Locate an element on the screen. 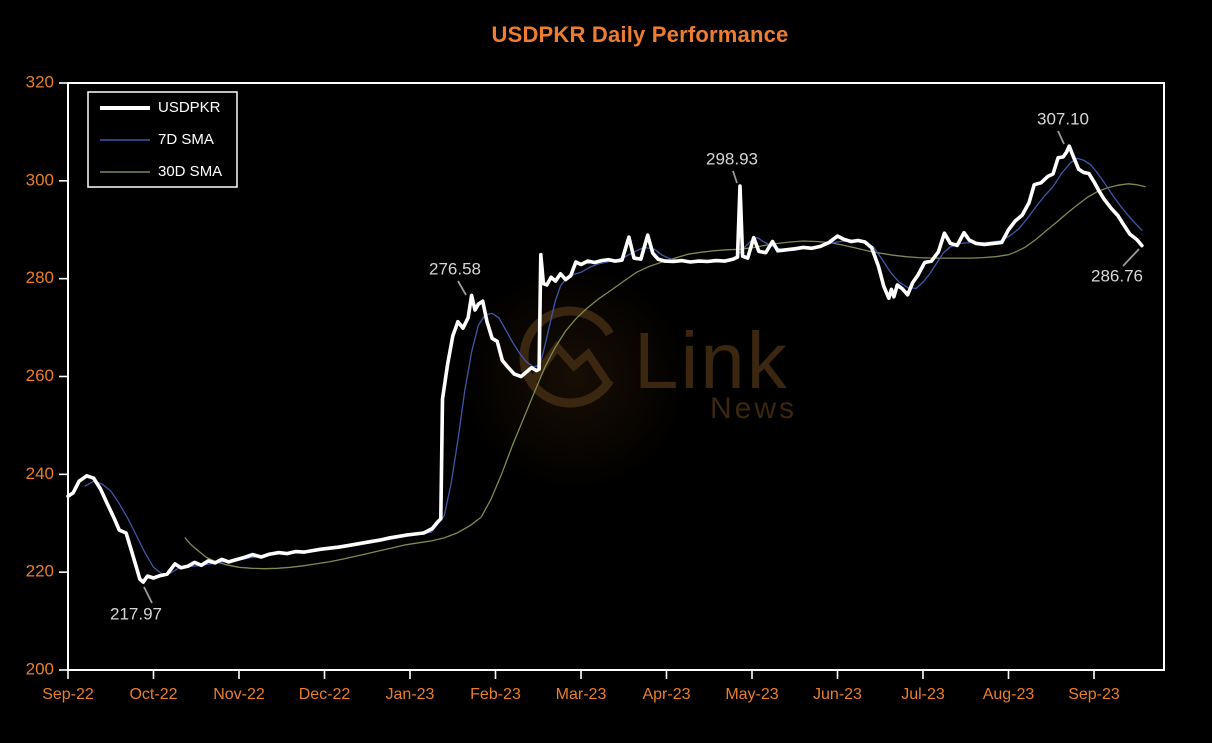  watermark-sub-text: News is located at coordinates (753, 408).